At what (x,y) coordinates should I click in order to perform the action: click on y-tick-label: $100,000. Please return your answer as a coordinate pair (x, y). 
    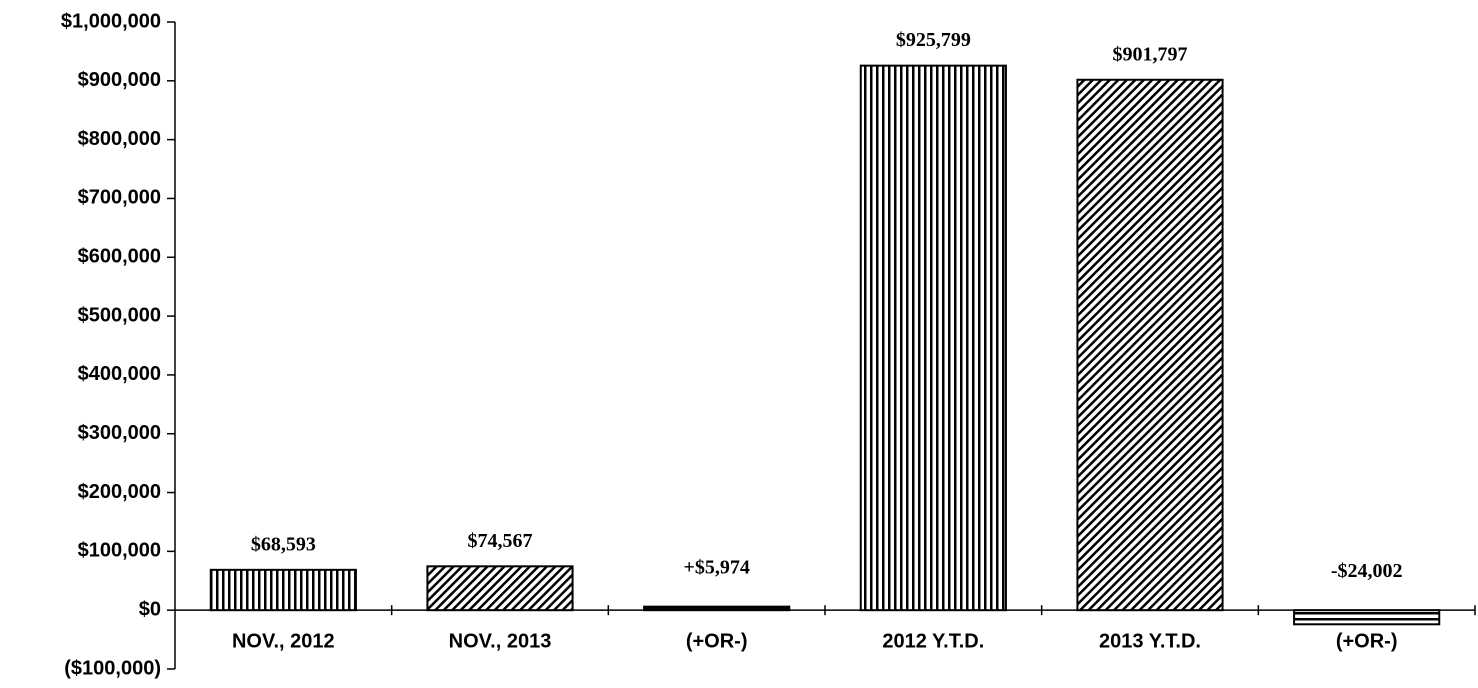
    Looking at the image, I should click on (119, 551).